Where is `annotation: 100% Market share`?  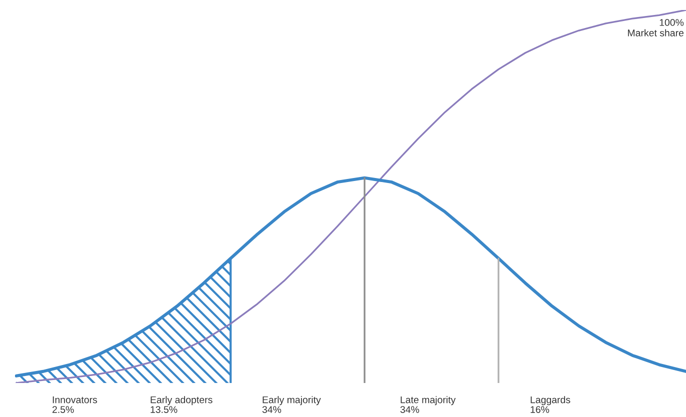
annotation: 100% Market share is located at coordinates (656, 27).